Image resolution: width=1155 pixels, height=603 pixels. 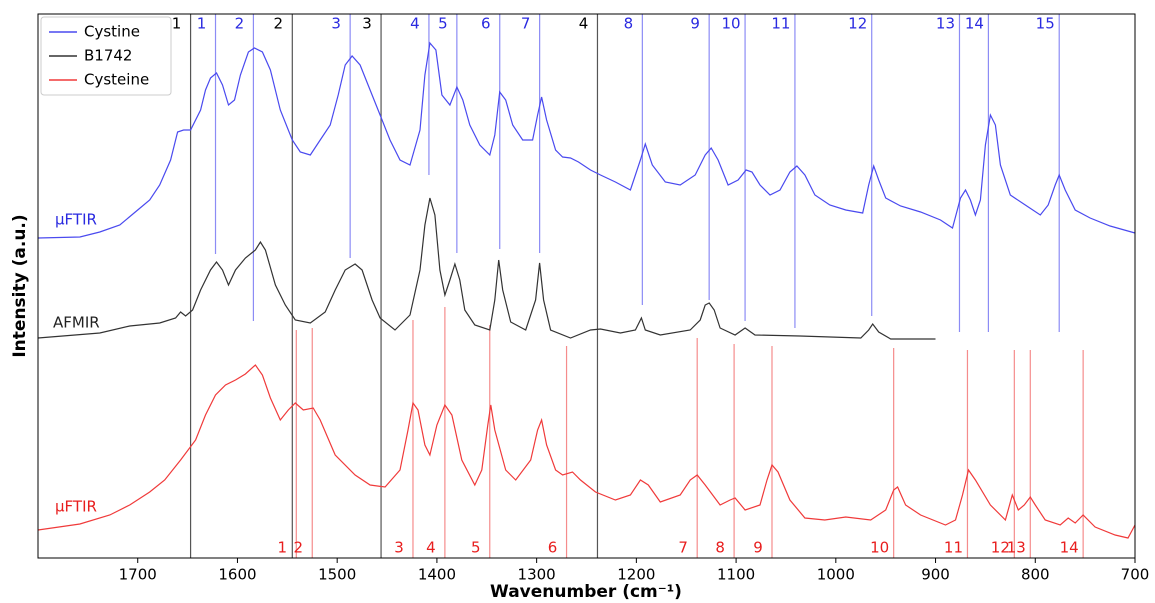 What do you see at coordinates (138, 575) in the screenshot?
I see `x-tick-label: 1700` at bounding box center [138, 575].